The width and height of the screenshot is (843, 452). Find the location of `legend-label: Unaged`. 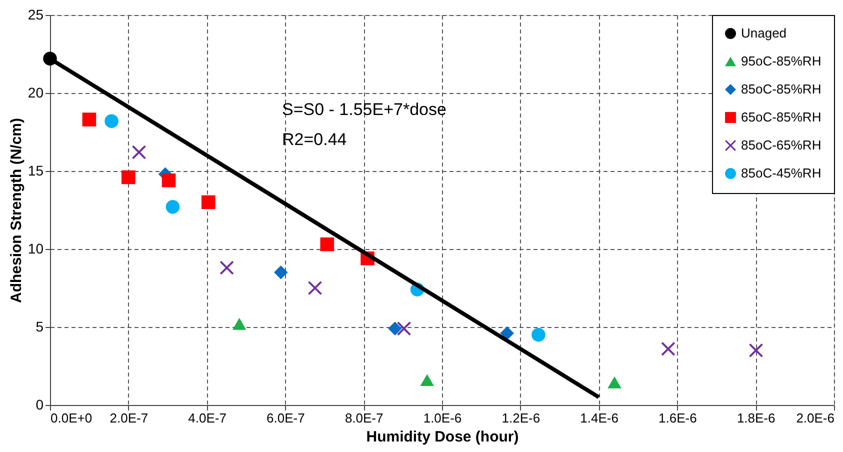

legend-label: Unaged is located at coordinates (764, 33).